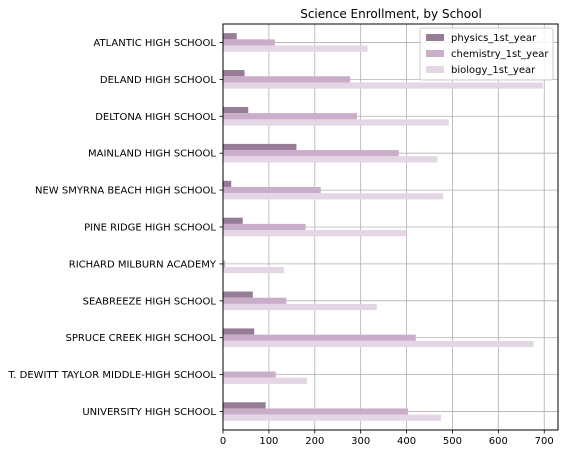  I want to click on x-axis-ticks: 0 100 200 300 400 500 600 700, so click(387, 438).